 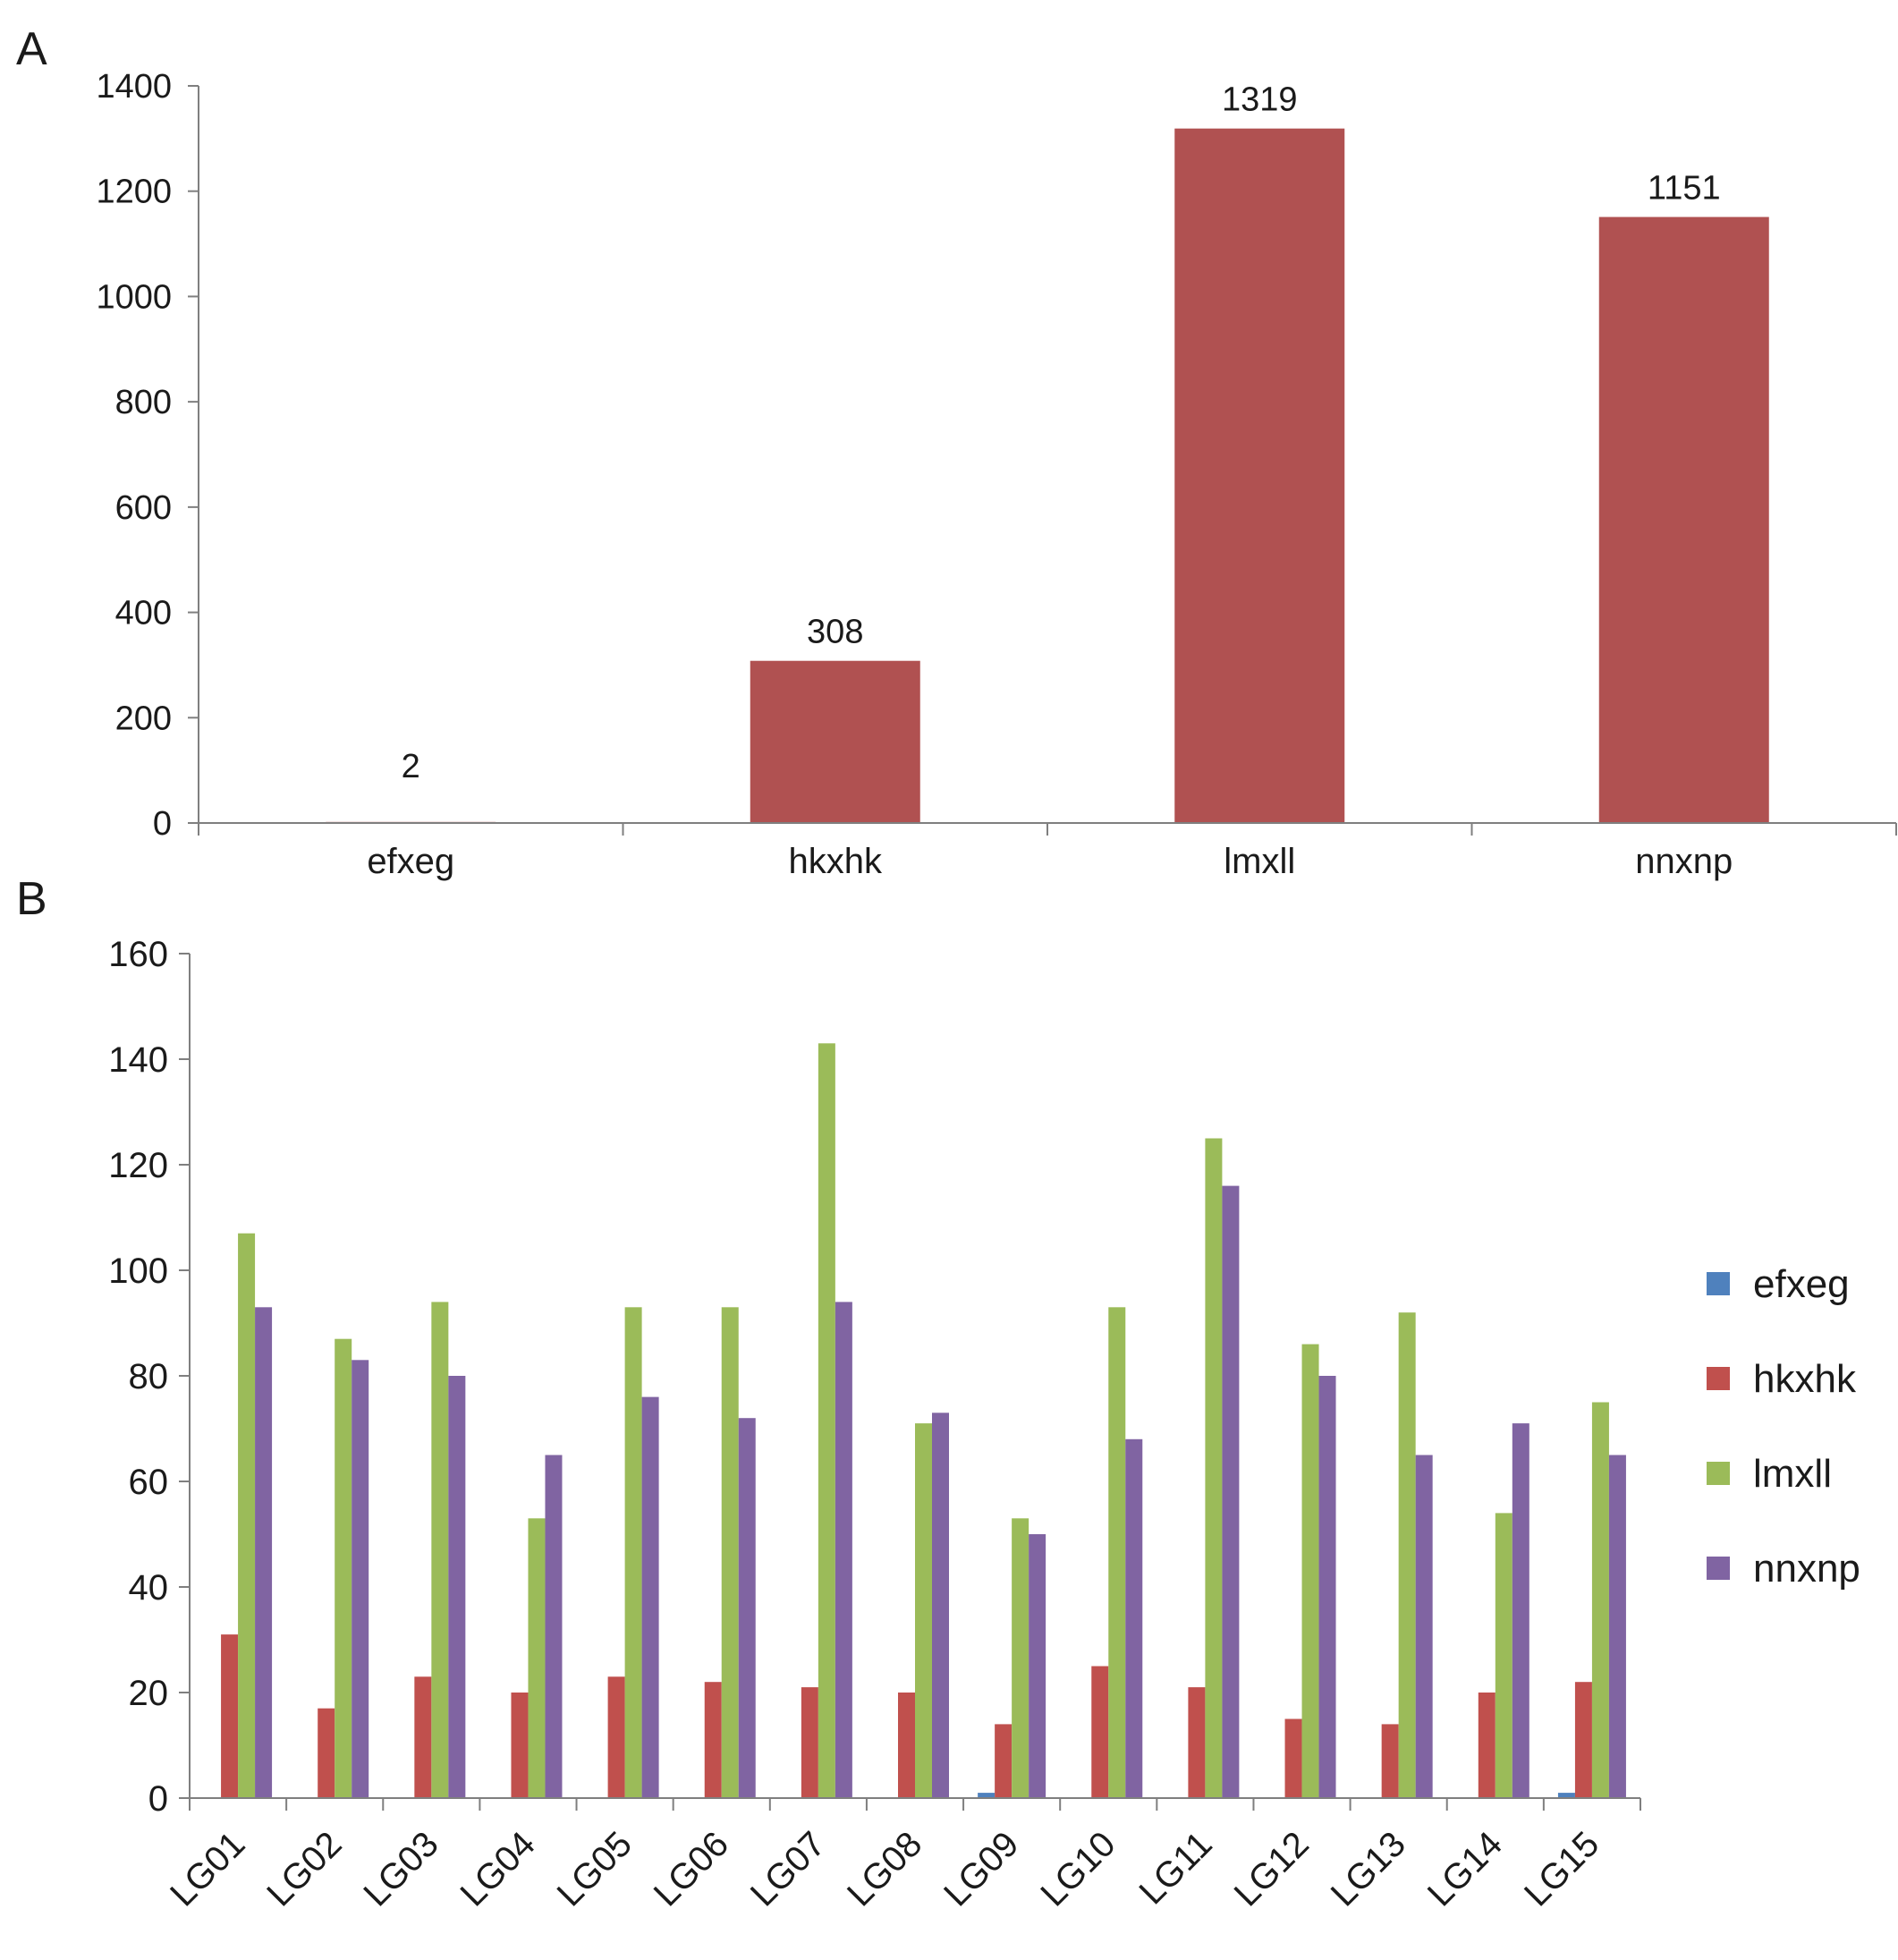 What do you see at coordinates (1805, 1379) in the screenshot?
I see `legend-label-hkxhk: hkxhk` at bounding box center [1805, 1379].